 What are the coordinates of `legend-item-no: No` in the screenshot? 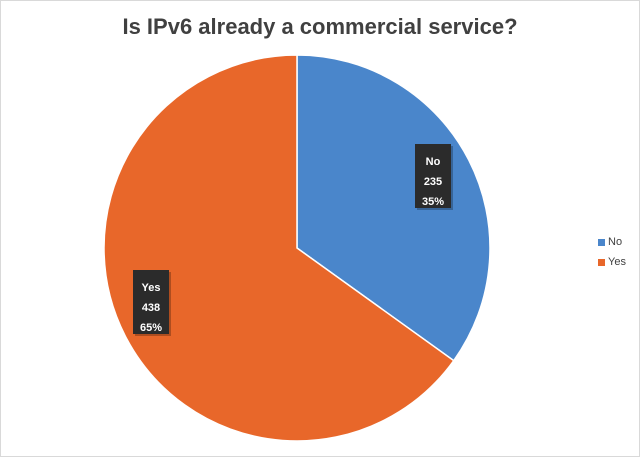 It's located at (612, 242).